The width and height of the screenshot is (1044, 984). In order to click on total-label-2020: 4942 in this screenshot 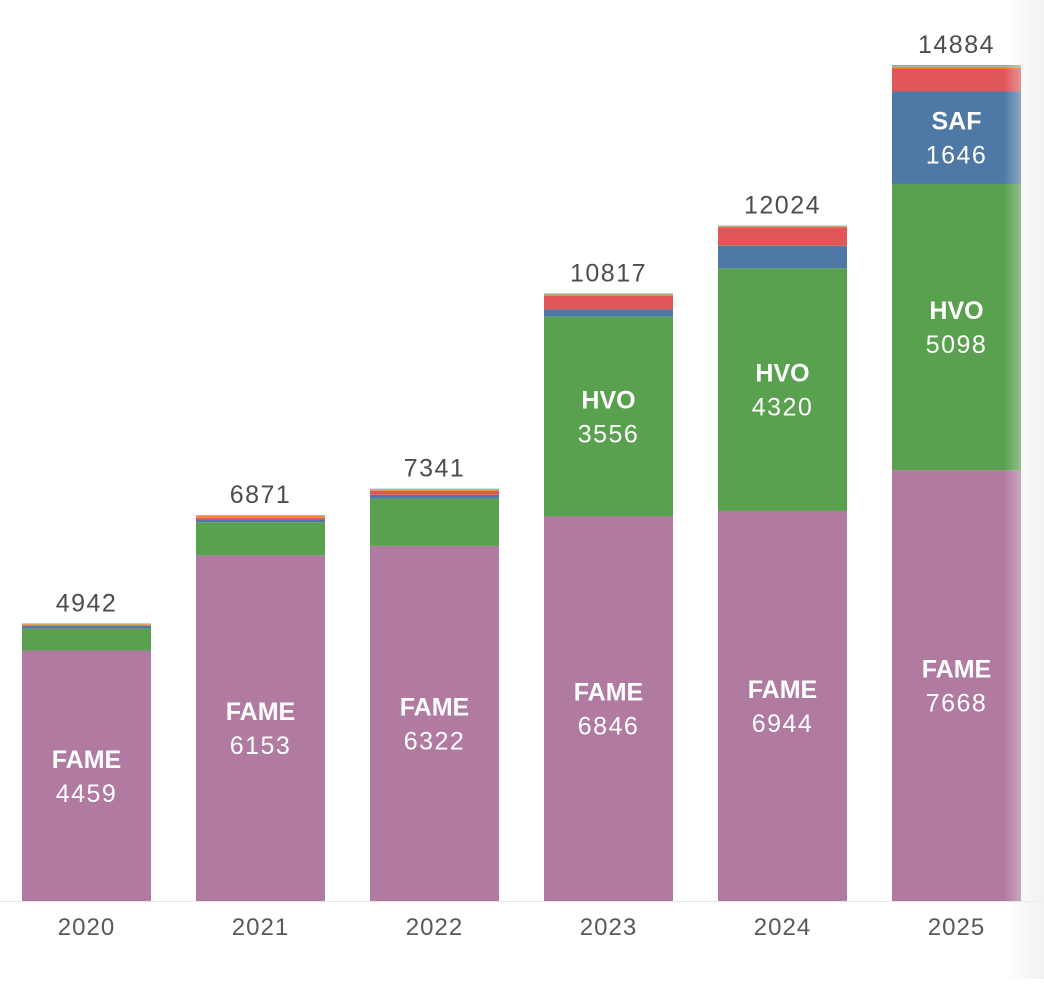, I will do `click(87, 603)`.